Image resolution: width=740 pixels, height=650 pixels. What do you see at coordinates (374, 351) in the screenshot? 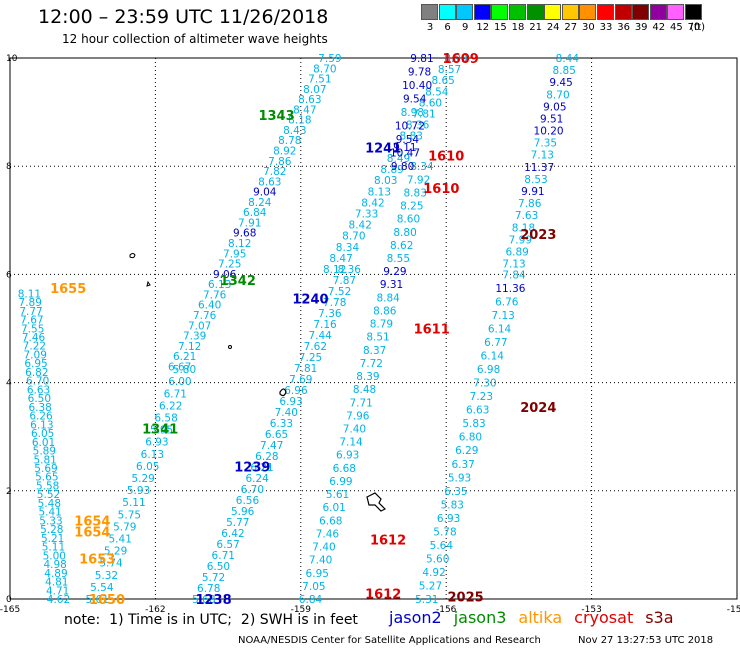
I see `wave-height-value: 8.37` at bounding box center [374, 351].